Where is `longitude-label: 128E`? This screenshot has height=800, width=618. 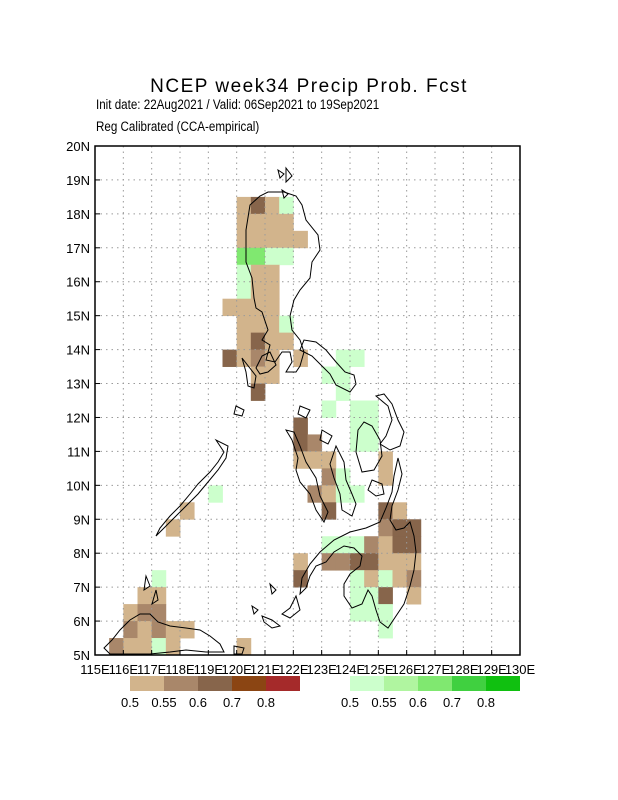 longitude-label: 128E is located at coordinates (463, 669).